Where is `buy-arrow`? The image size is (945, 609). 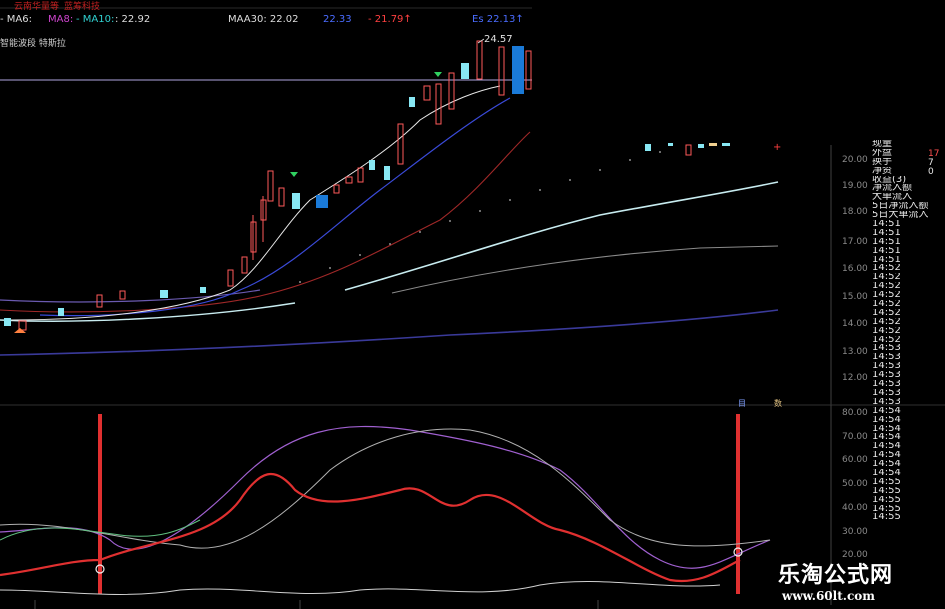 buy-arrow is located at coordinates (20, 330).